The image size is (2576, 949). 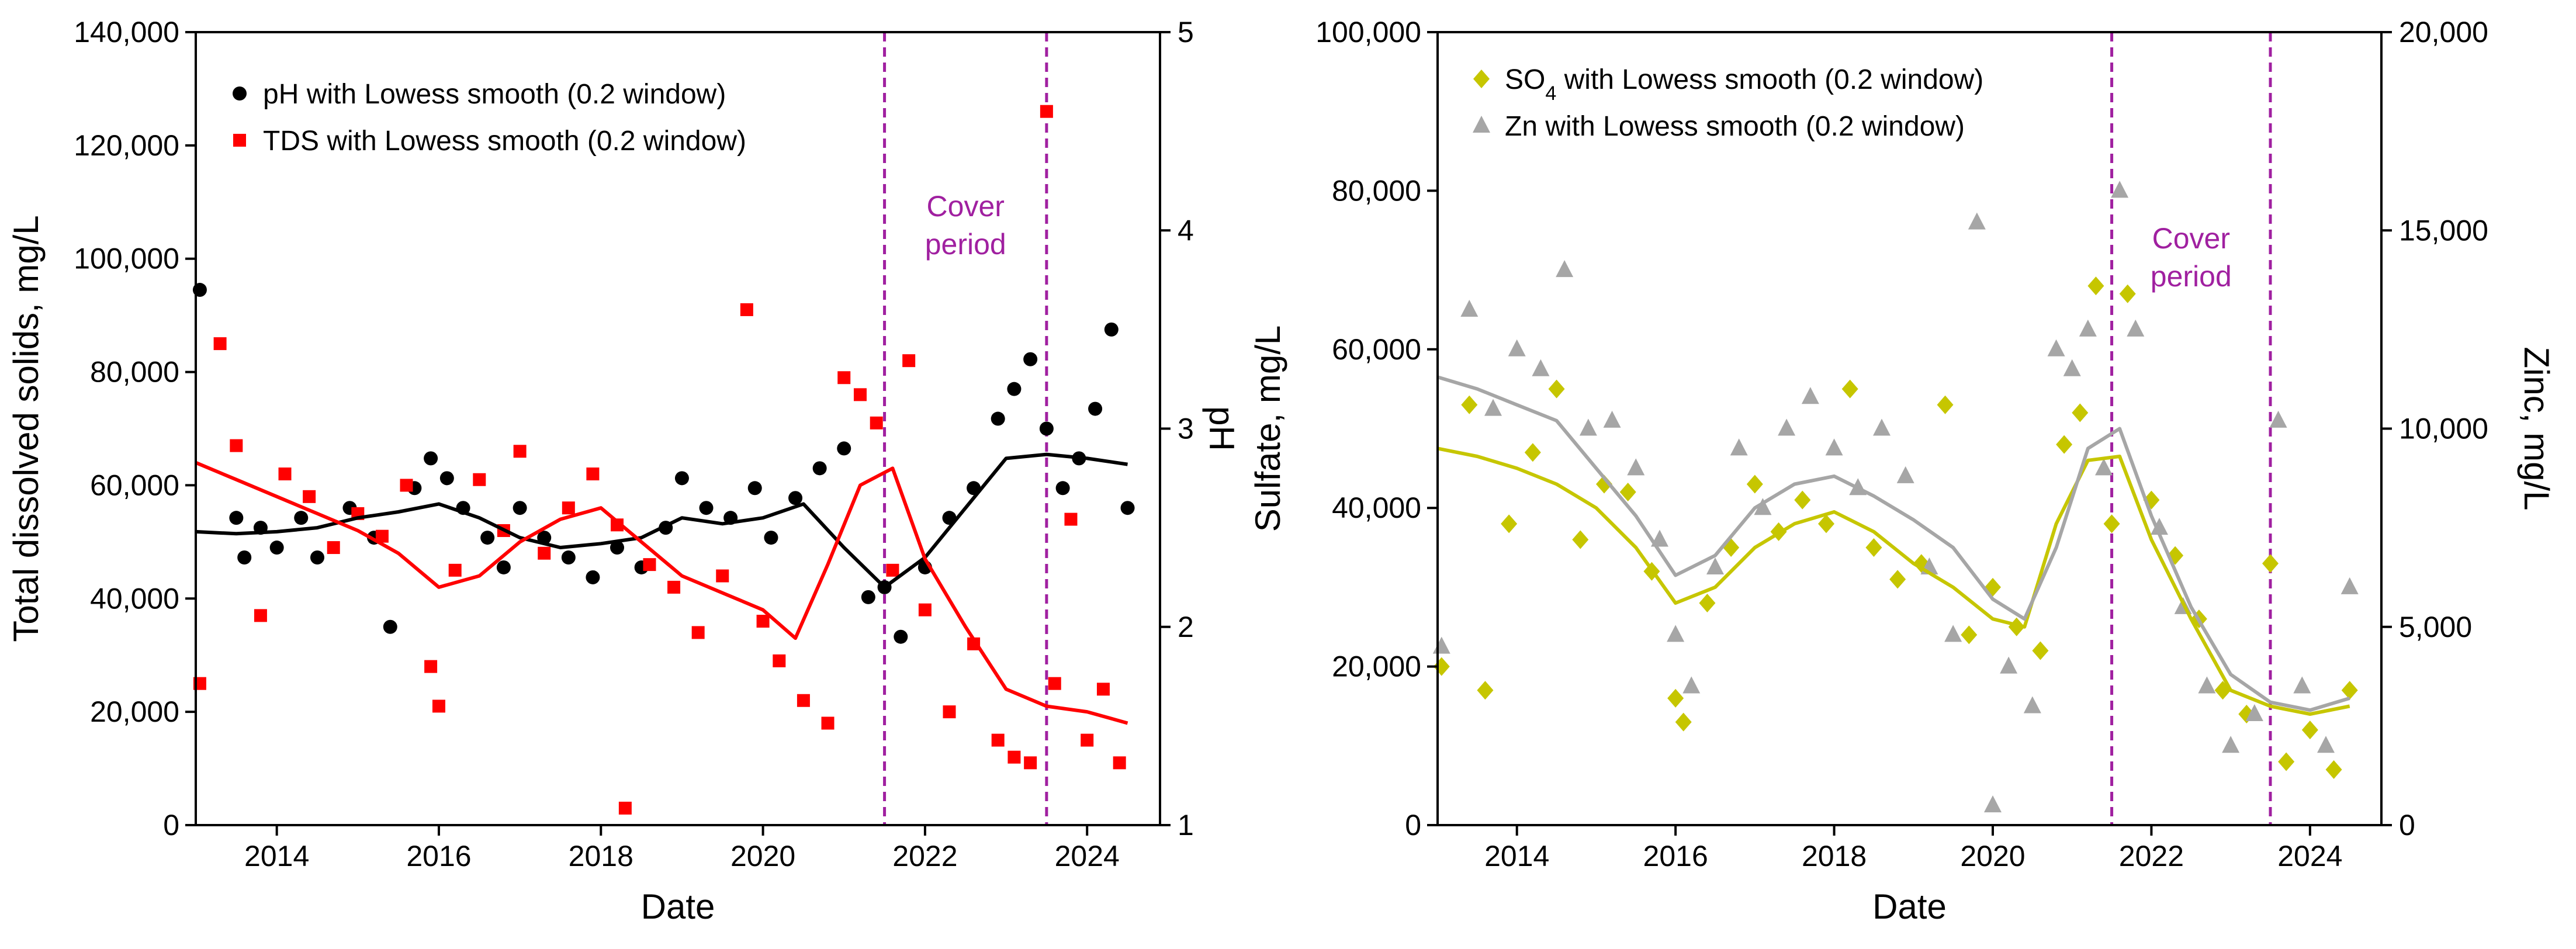 What do you see at coordinates (661, 520) in the screenshot?
I see `lowess-curve-ph` at bounding box center [661, 520].